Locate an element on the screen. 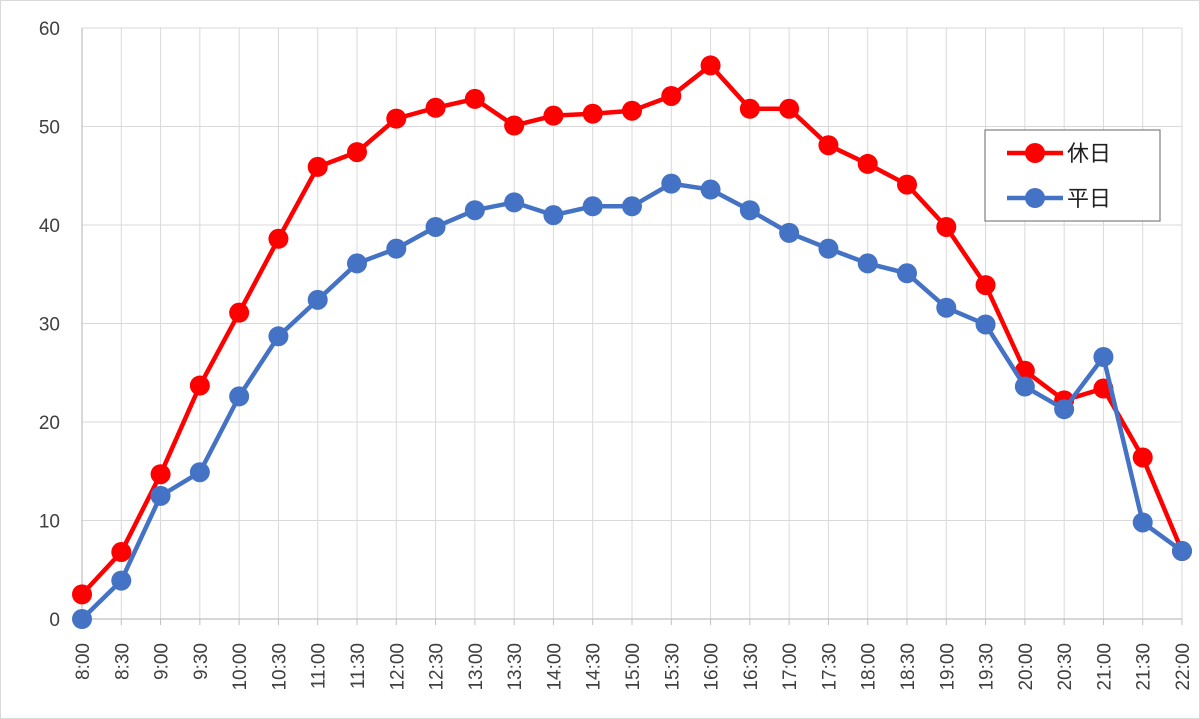 The height and width of the screenshot is (719, 1200). y-tick-label: 0 is located at coordinates (54, 620).